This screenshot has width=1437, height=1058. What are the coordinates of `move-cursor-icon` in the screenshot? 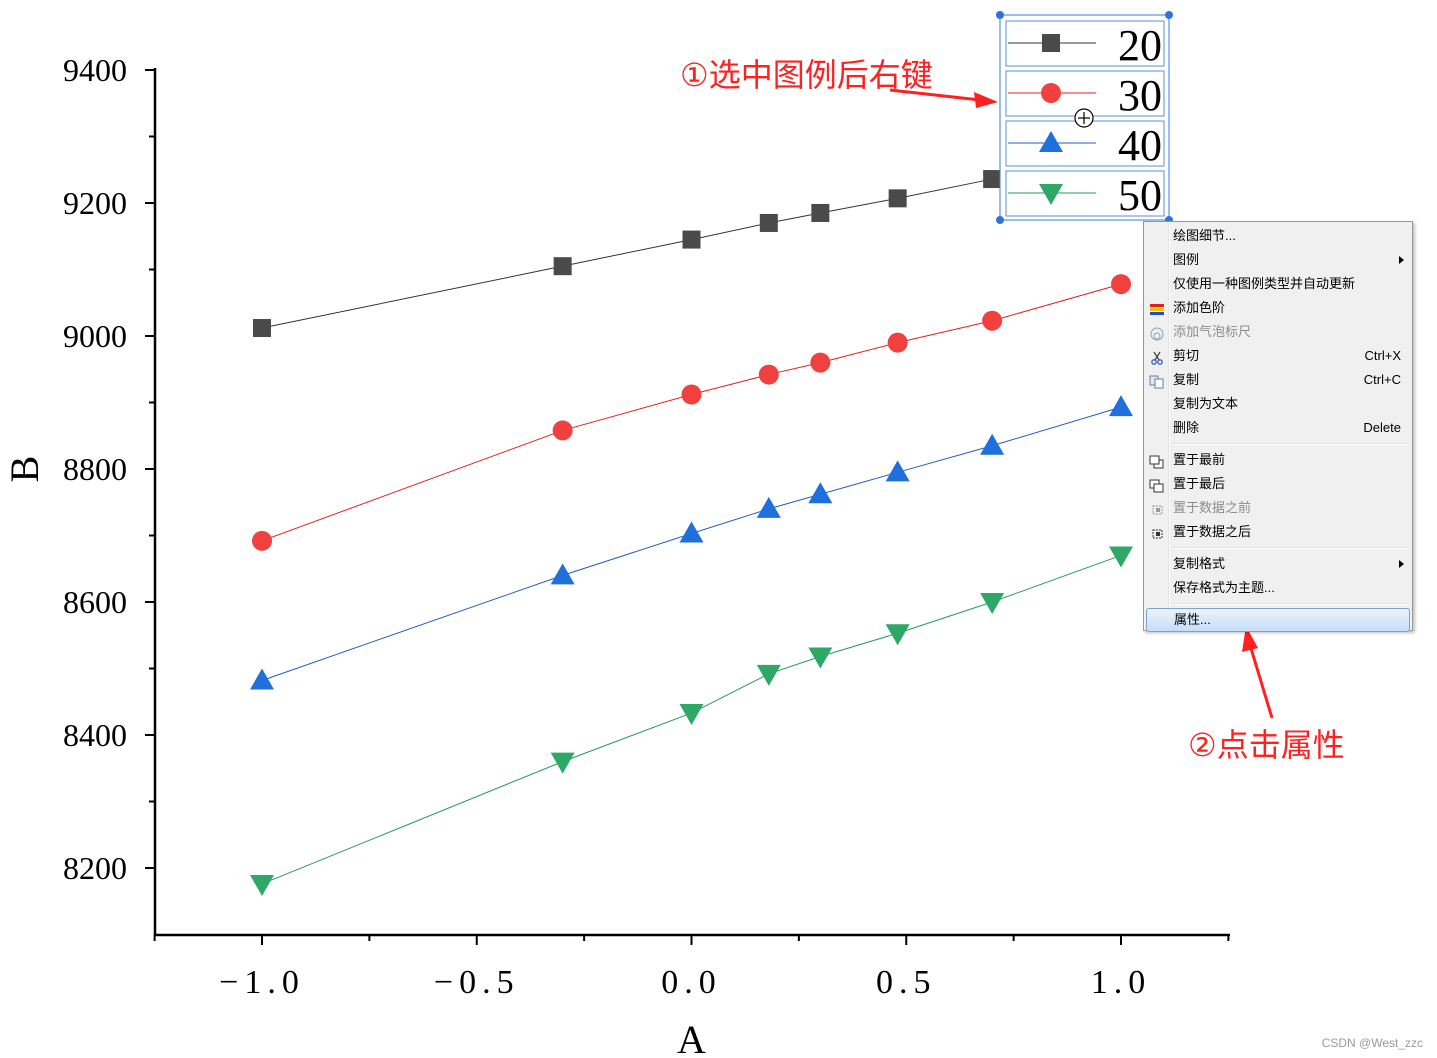 It's located at (1084, 118).